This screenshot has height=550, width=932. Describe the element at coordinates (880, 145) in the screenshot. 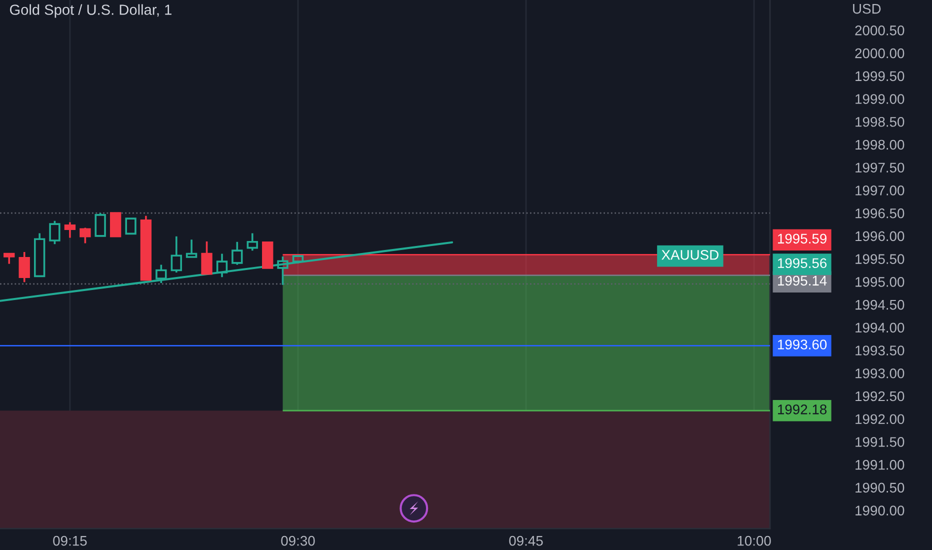

I see `y-tick-label: 1998.00` at that location.